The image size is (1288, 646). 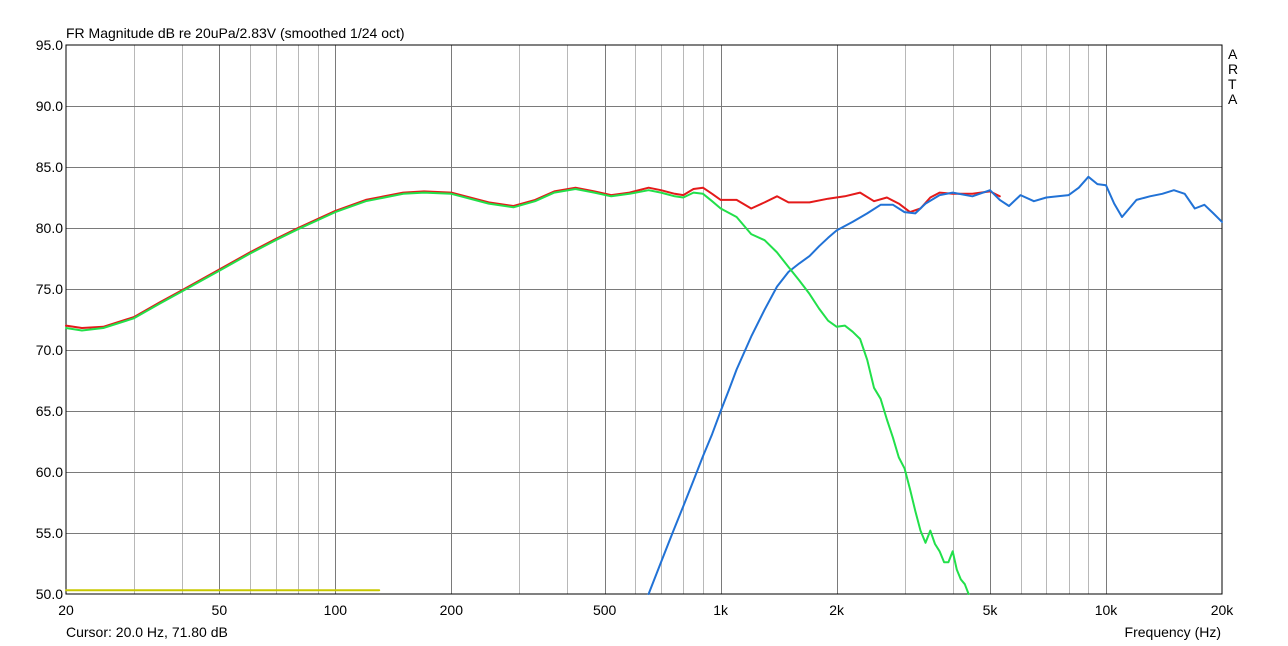 What do you see at coordinates (452, 610) in the screenshot?
I see `x-tick-label: 200` at bounding box center [452, 610].